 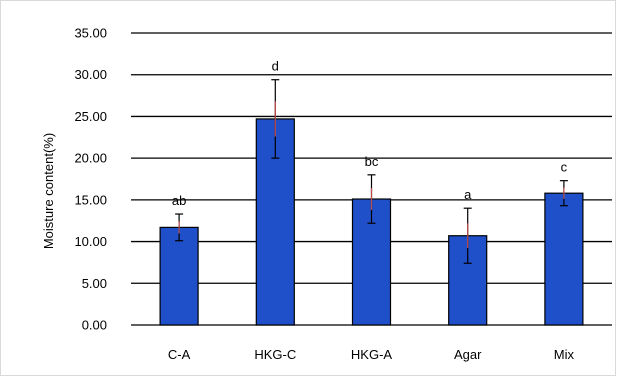 I want to click on x-tick-label: HKG-C, so click(x=275, y=354).